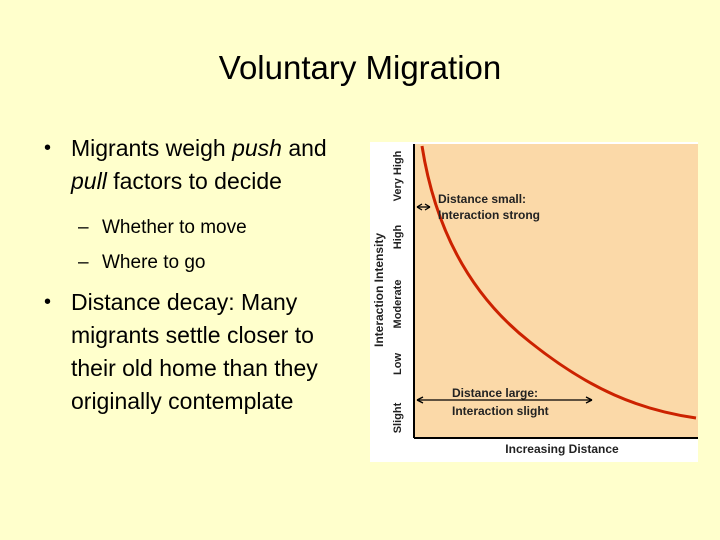 The width and height of the screenshot is (720, 540). What do you see at coordinates (398, 175) in the screenshot?
I see `y-tick-label: Very High` at bounding box center [398, 175].